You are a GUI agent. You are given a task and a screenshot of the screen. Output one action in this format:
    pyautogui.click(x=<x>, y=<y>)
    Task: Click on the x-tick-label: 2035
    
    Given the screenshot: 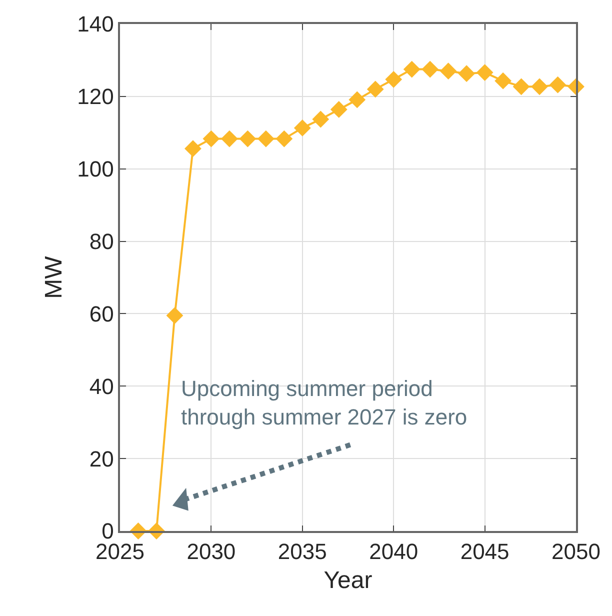 What is the action you would take?
    pyautogui.click(x=302, y=551)
    